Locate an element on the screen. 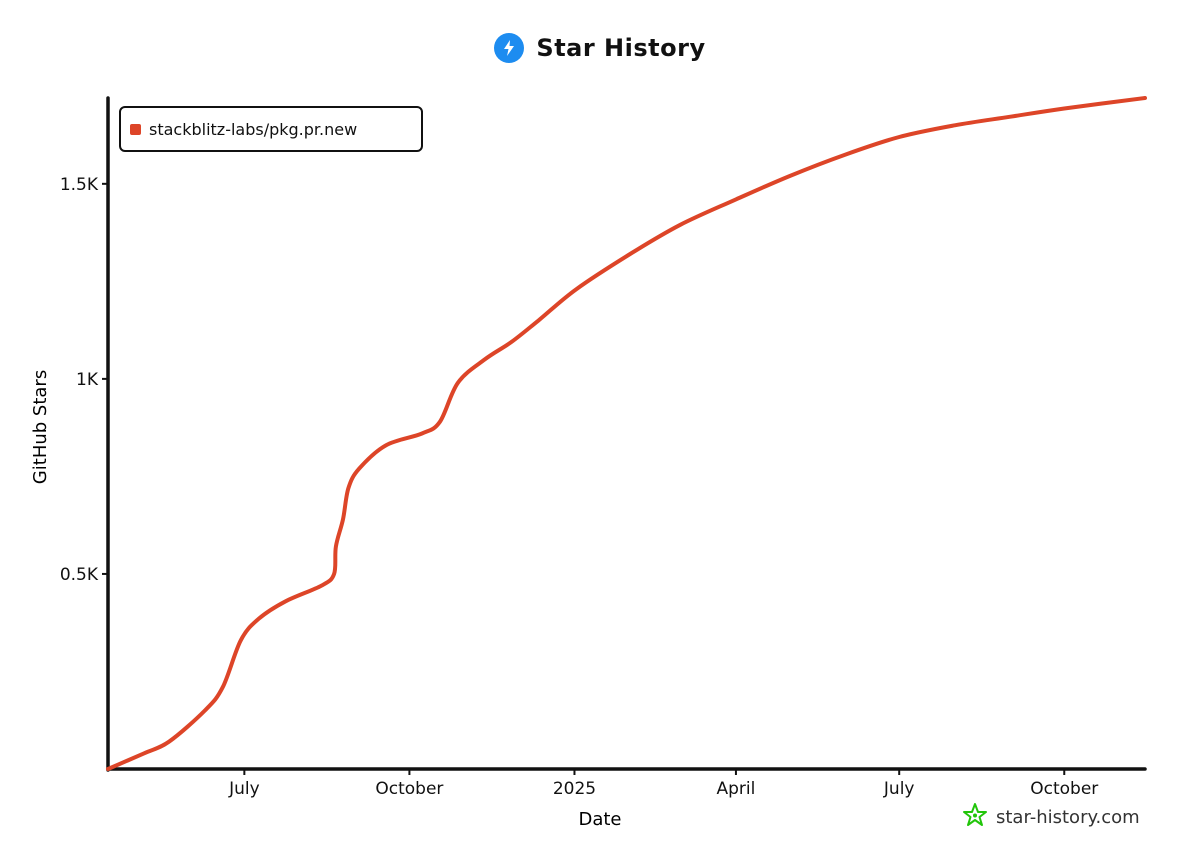 Image resolution: width=1200 pixels, height=867 pixels. chart-title: Star History is located at coordinates (600, 48).